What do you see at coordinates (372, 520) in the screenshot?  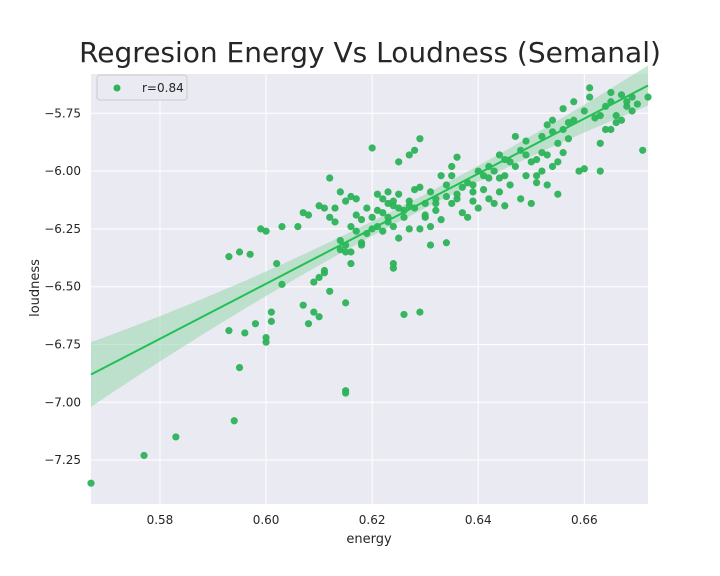 I see `x-tick-labels: 0.58 0.60 0.62 0.64 0.66` at bounding box center [372, 520].